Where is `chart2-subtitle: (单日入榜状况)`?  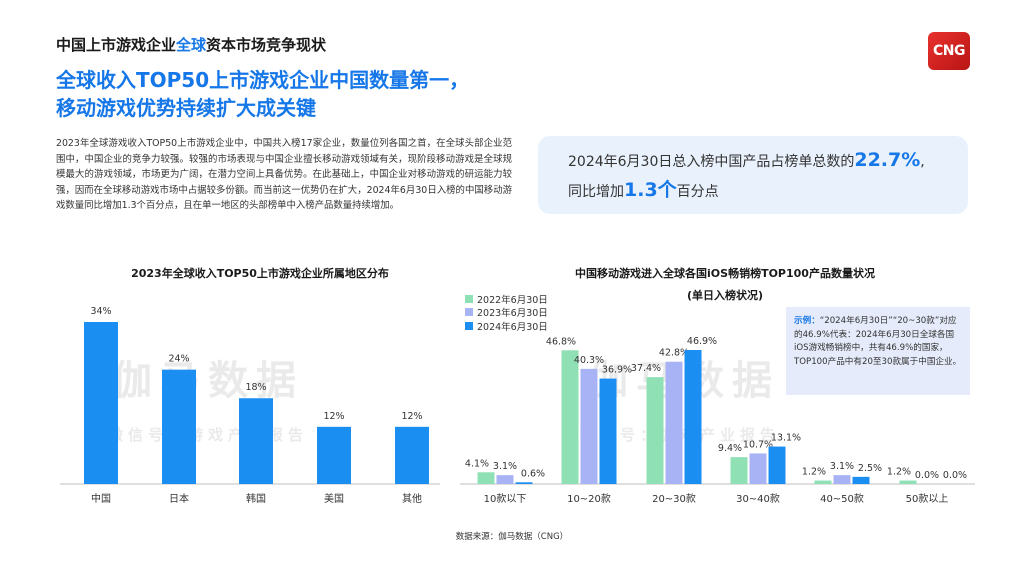
chart2-subtitle: (单日入榜状况) is located at coordinates (725, 295).